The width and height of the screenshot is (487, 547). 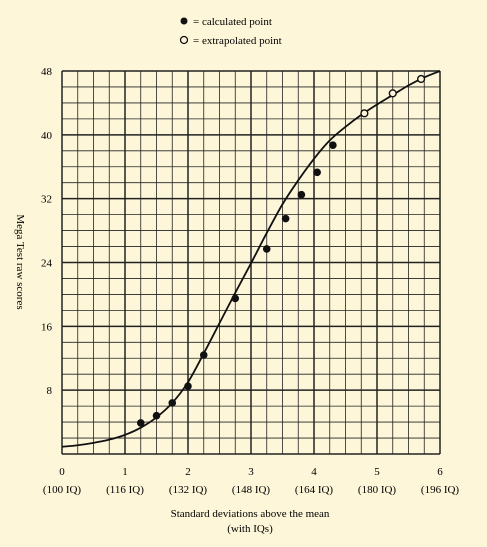 I want to click on legend-calculated-marker, so click(x=184, y=21).